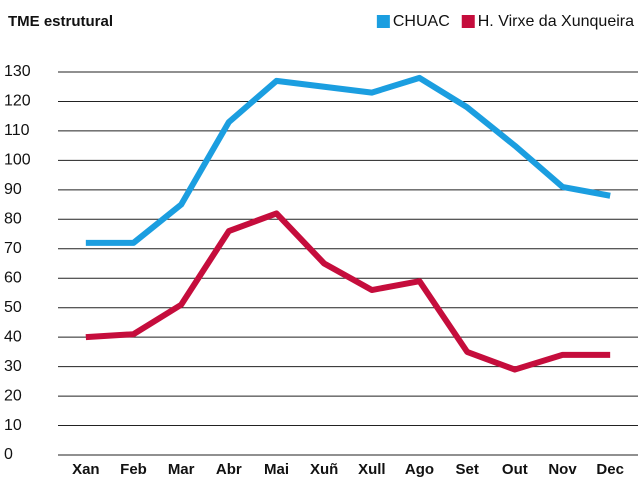  What do you see at coordinates (13, 336) in the screenshot?
I see `y-tick-label: 40` at bounding box center [13, 336].